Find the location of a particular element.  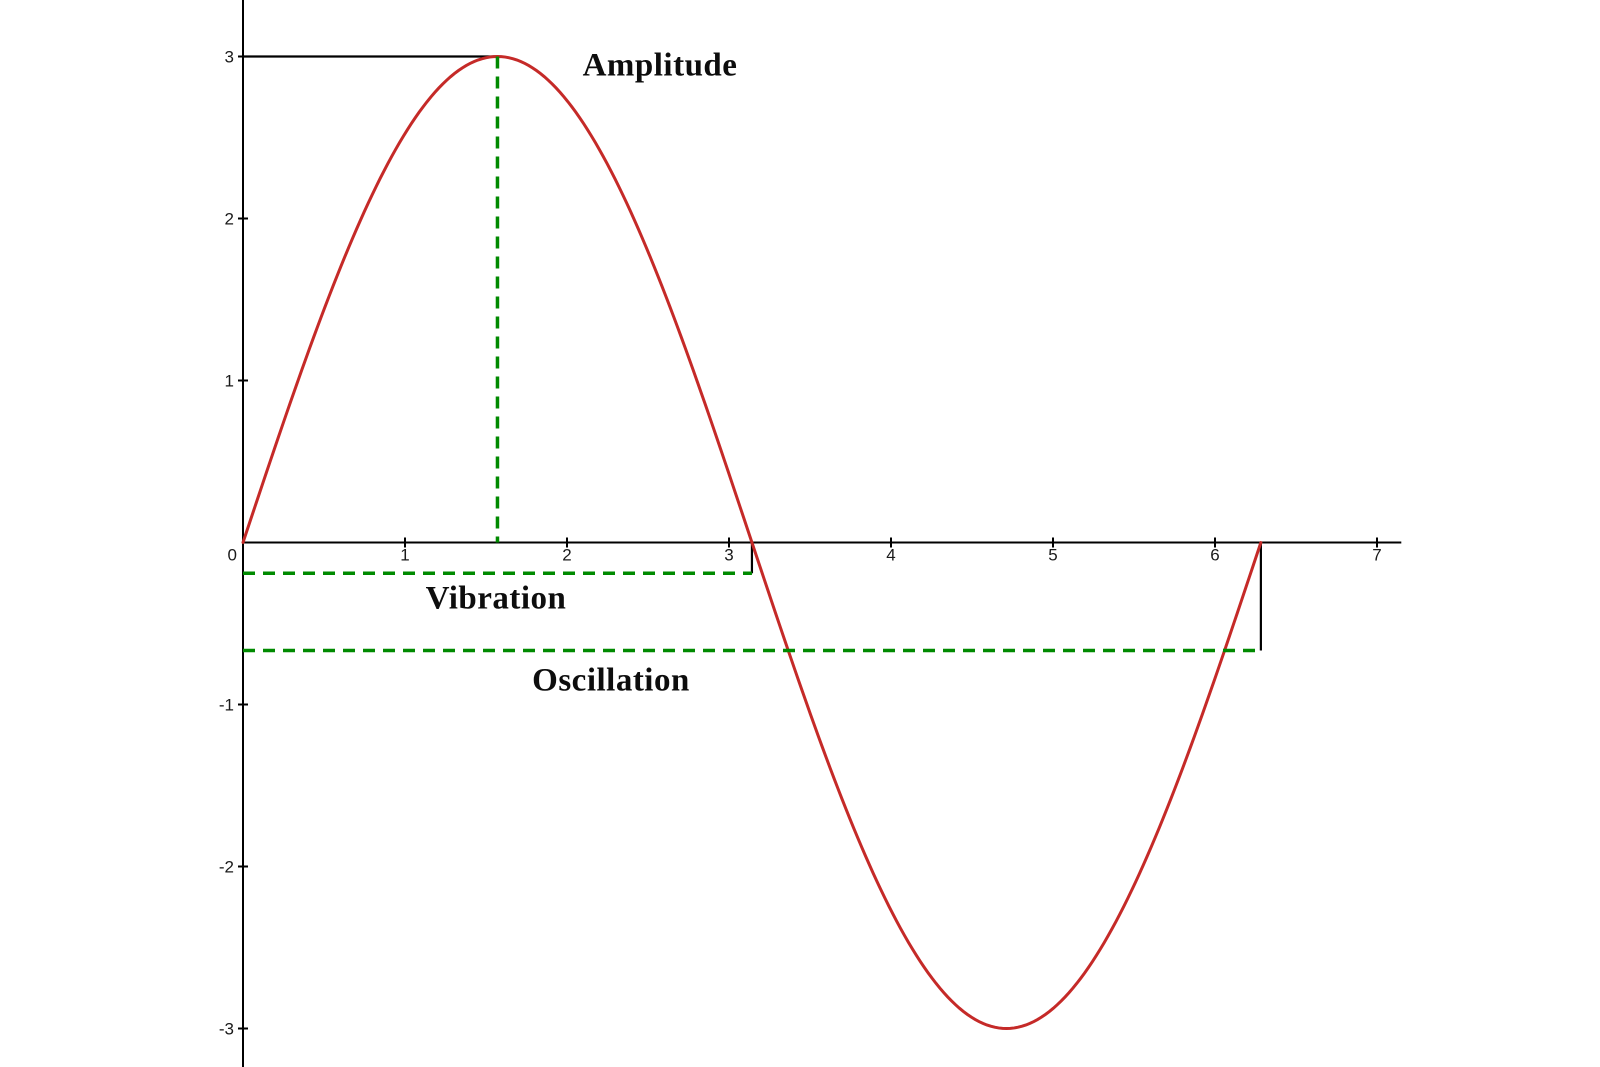

x-tick-label: 6 is located at coordinates (1214, 555).